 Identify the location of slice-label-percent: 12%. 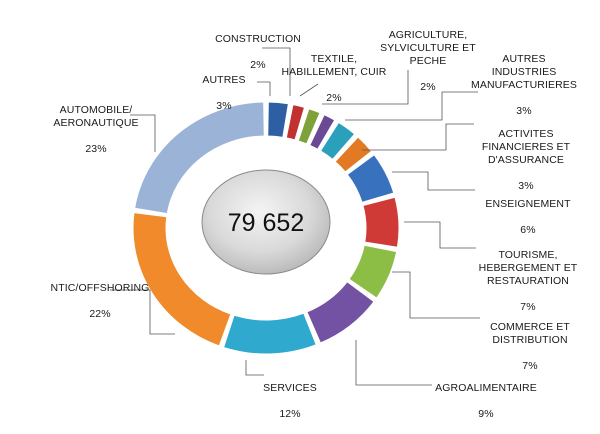
(290, 414).